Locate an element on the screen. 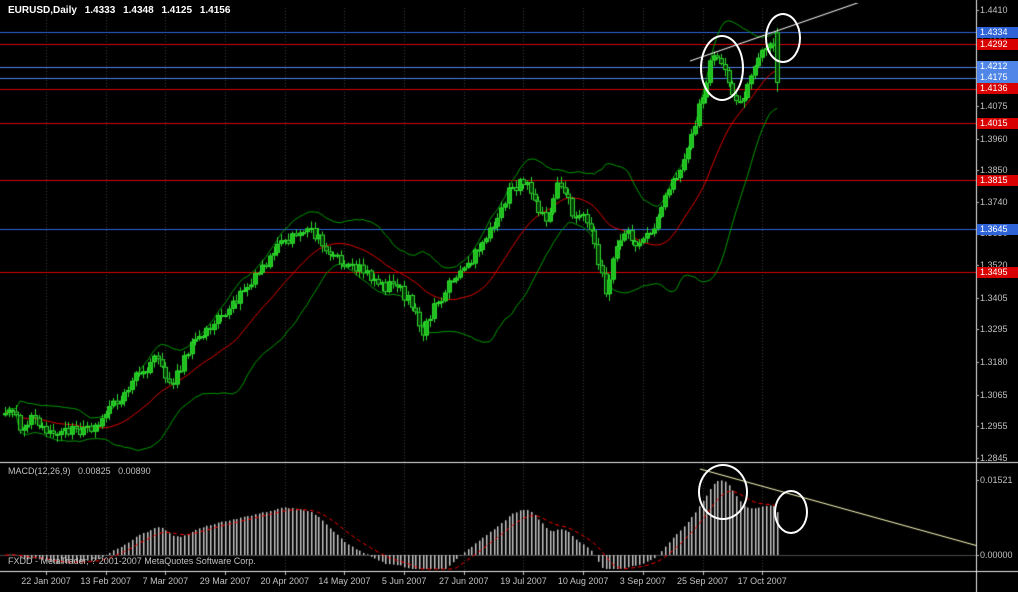 Image resolution: width=1018 pixels, height=592 pixels. date-axis-label: 5 Jun 2007 is located at coordinates (404, 581).